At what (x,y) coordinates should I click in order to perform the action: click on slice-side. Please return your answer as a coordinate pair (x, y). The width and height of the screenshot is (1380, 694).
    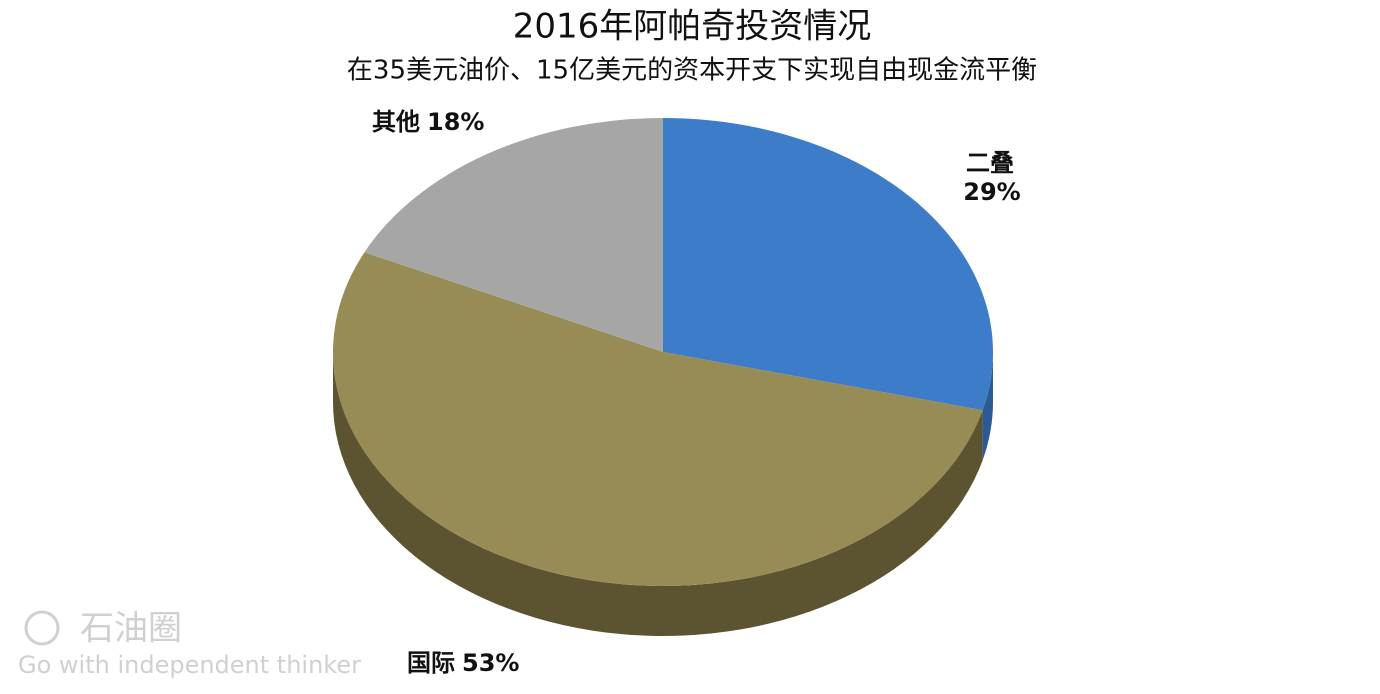
    Looking at the image, I should click on (987, 406).